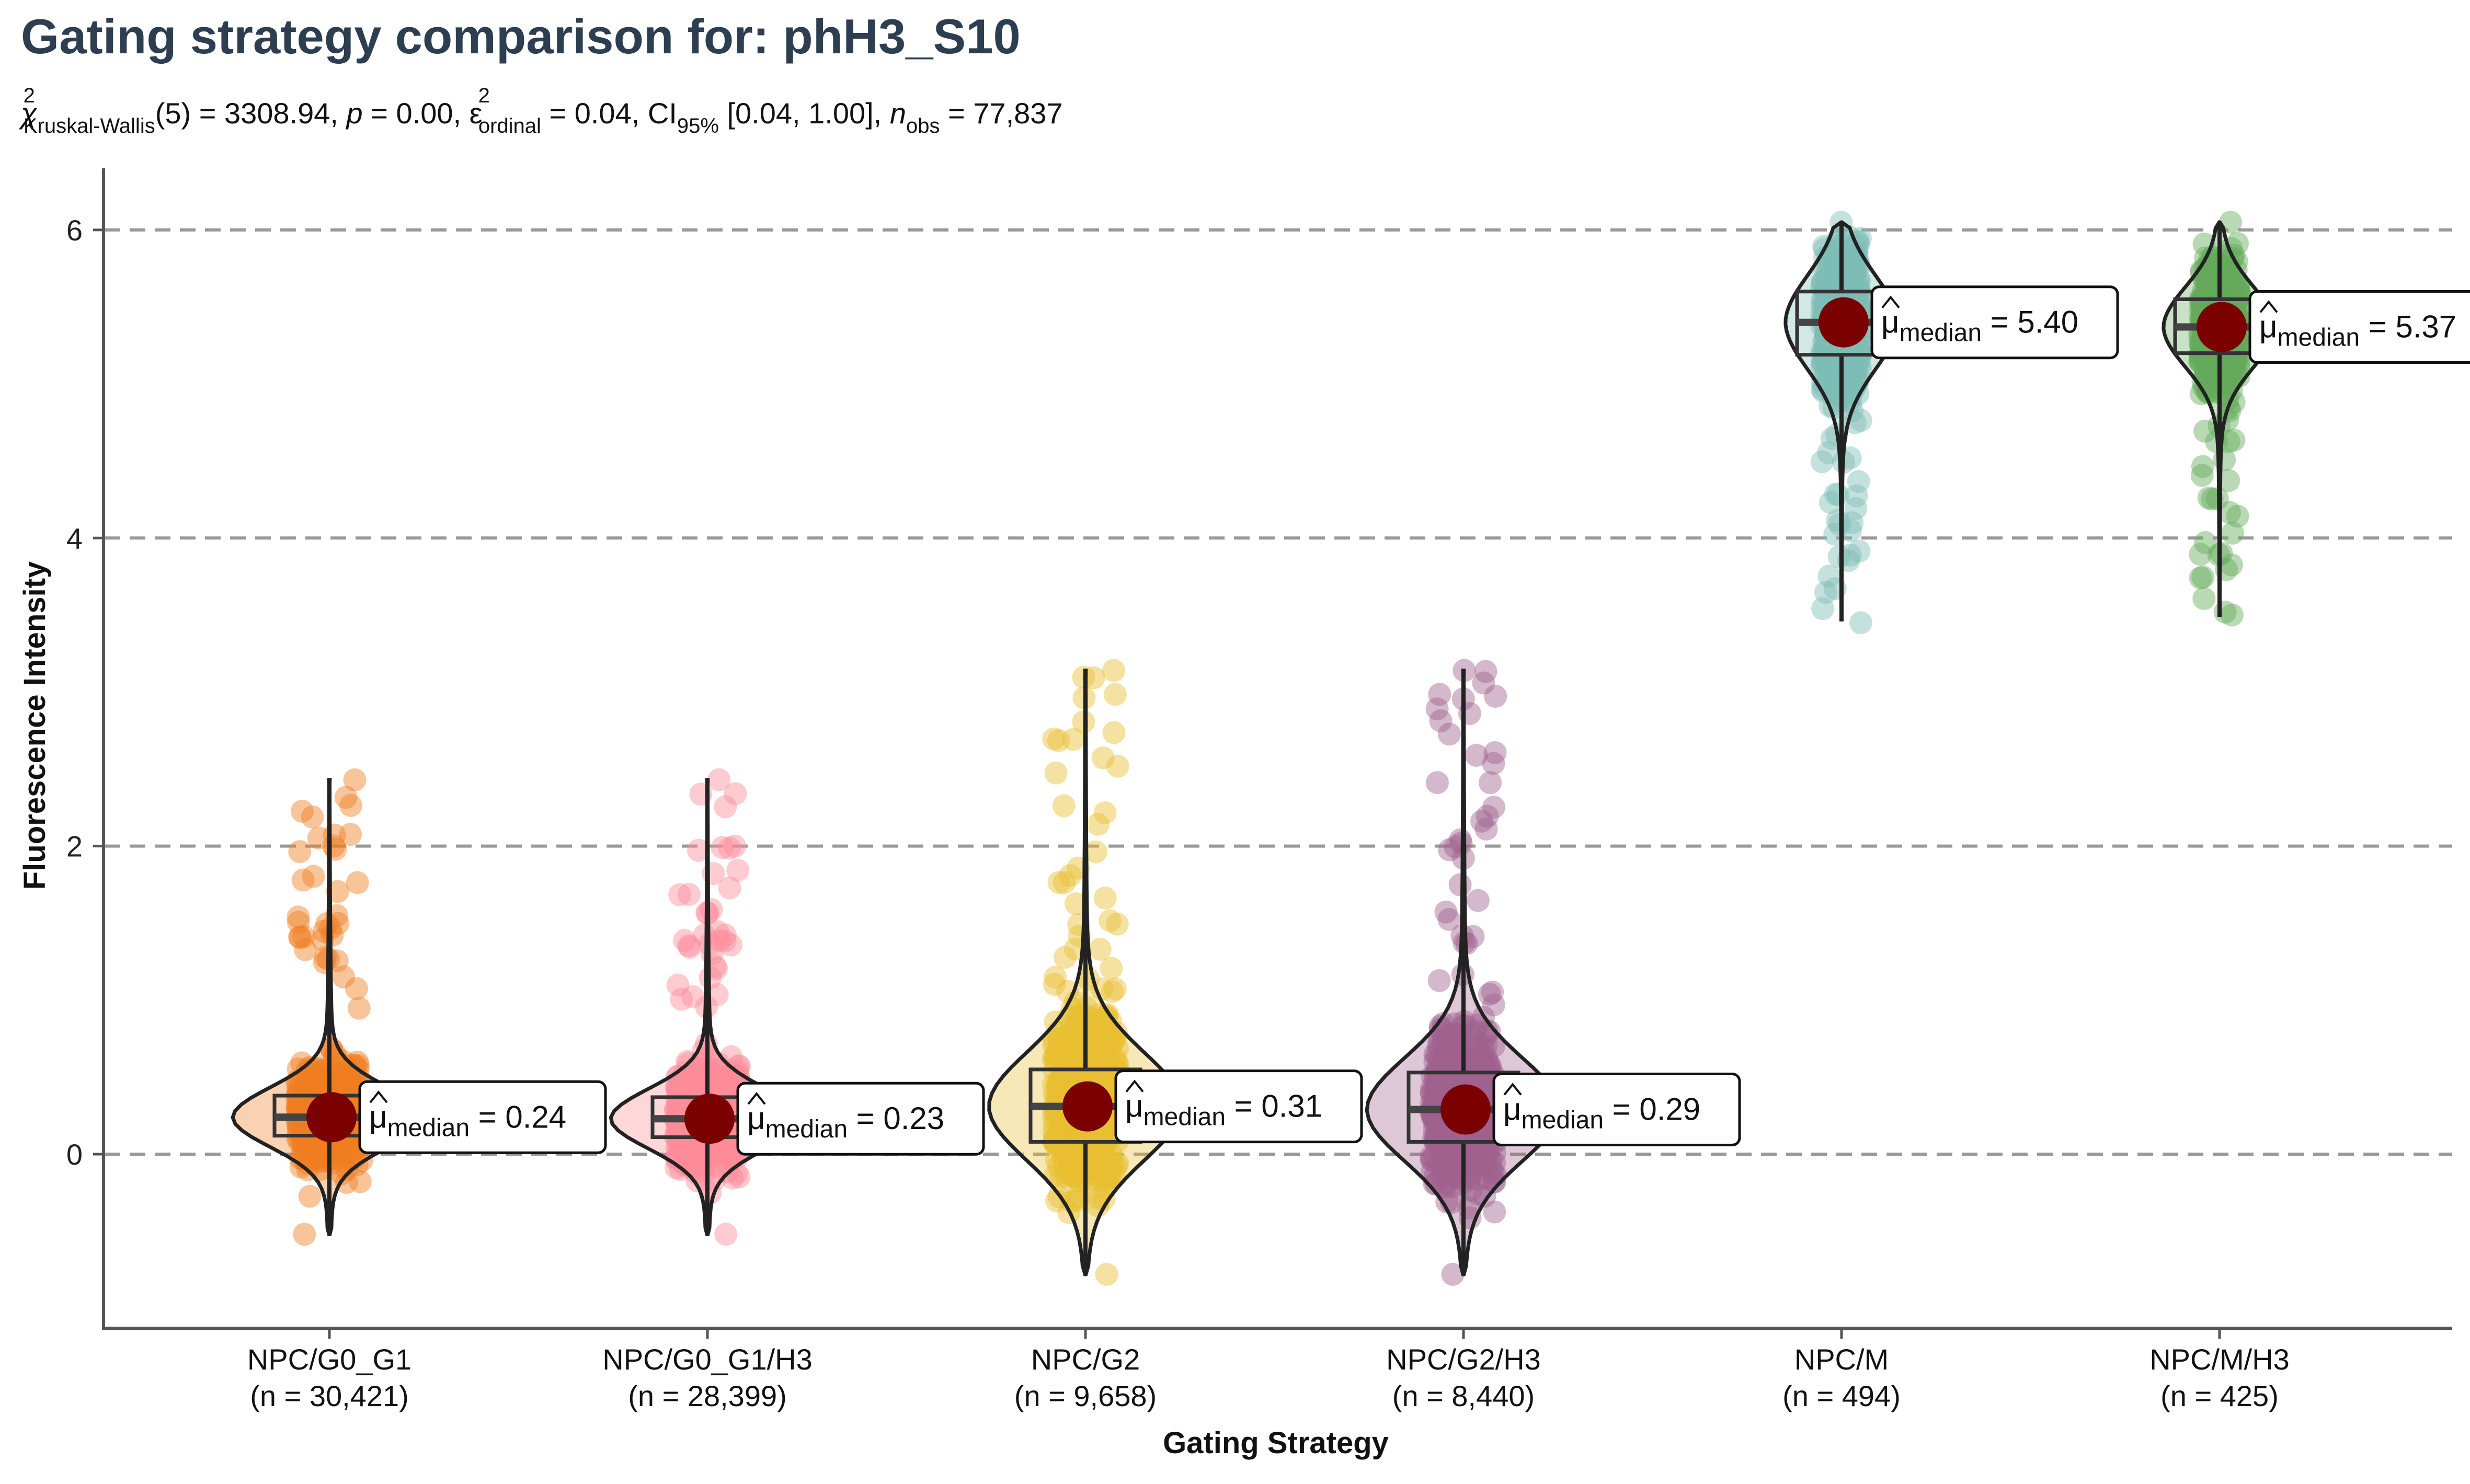 The height and width of the screenshot is (1484, 2470). I want to click on median-value: = 0.23, so click(896, 1118).